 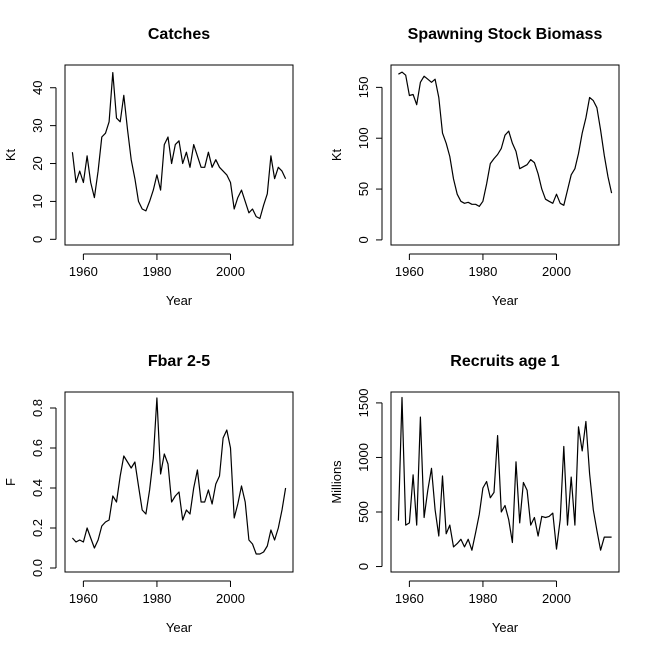 I want to click on chart-title: Spawning Stock Biomass, so click(x=505, y=34).